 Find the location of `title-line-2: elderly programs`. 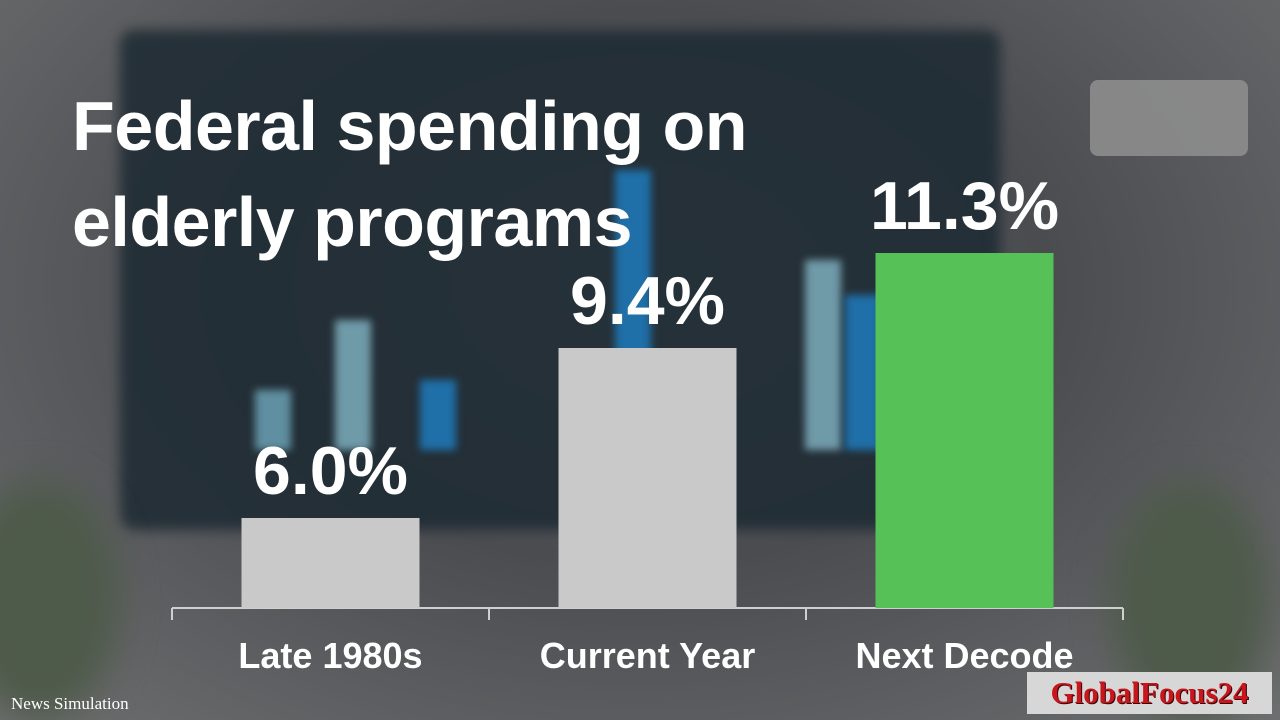

title-line-2: elderly programs is located at coordinates (352, 222).